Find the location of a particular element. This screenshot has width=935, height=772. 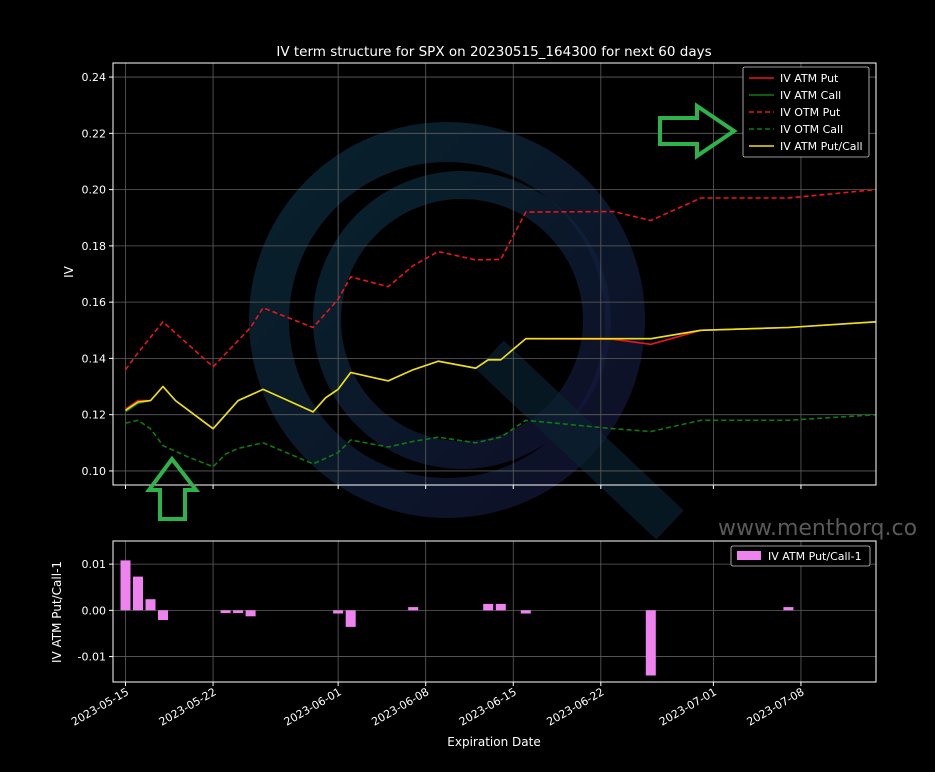

y-tick-label: 0.14 is located at coordinates (94, 358).